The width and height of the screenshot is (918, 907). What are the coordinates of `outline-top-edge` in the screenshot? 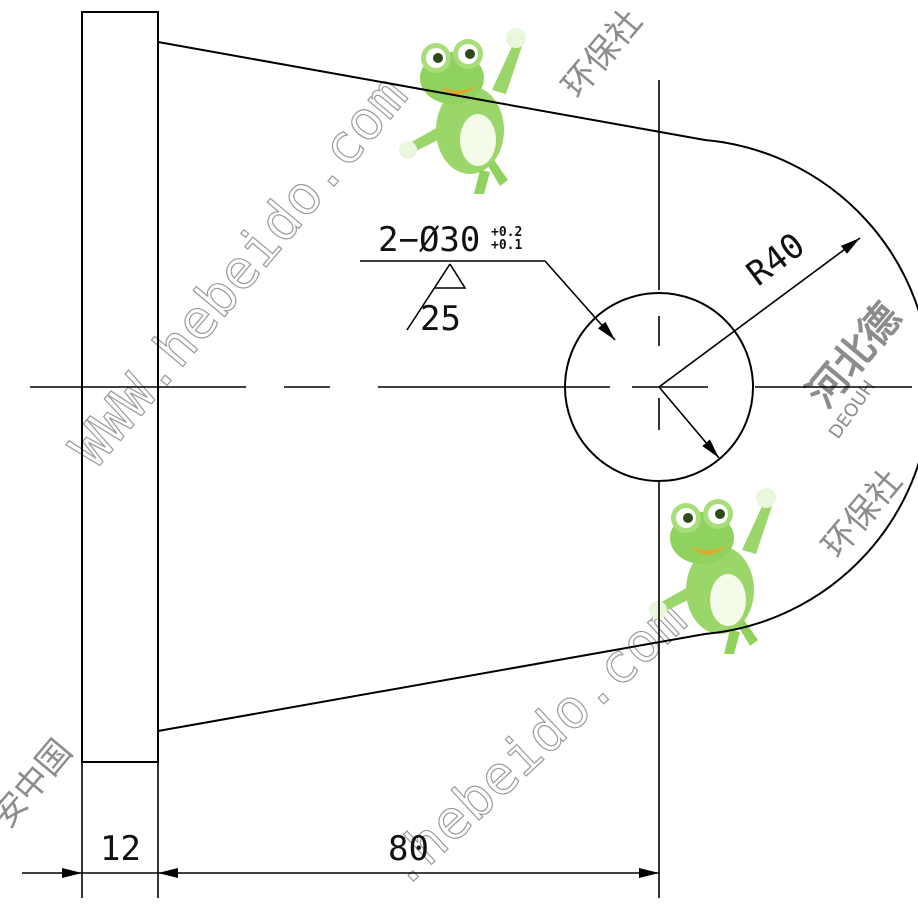 It's located at (431, 91).